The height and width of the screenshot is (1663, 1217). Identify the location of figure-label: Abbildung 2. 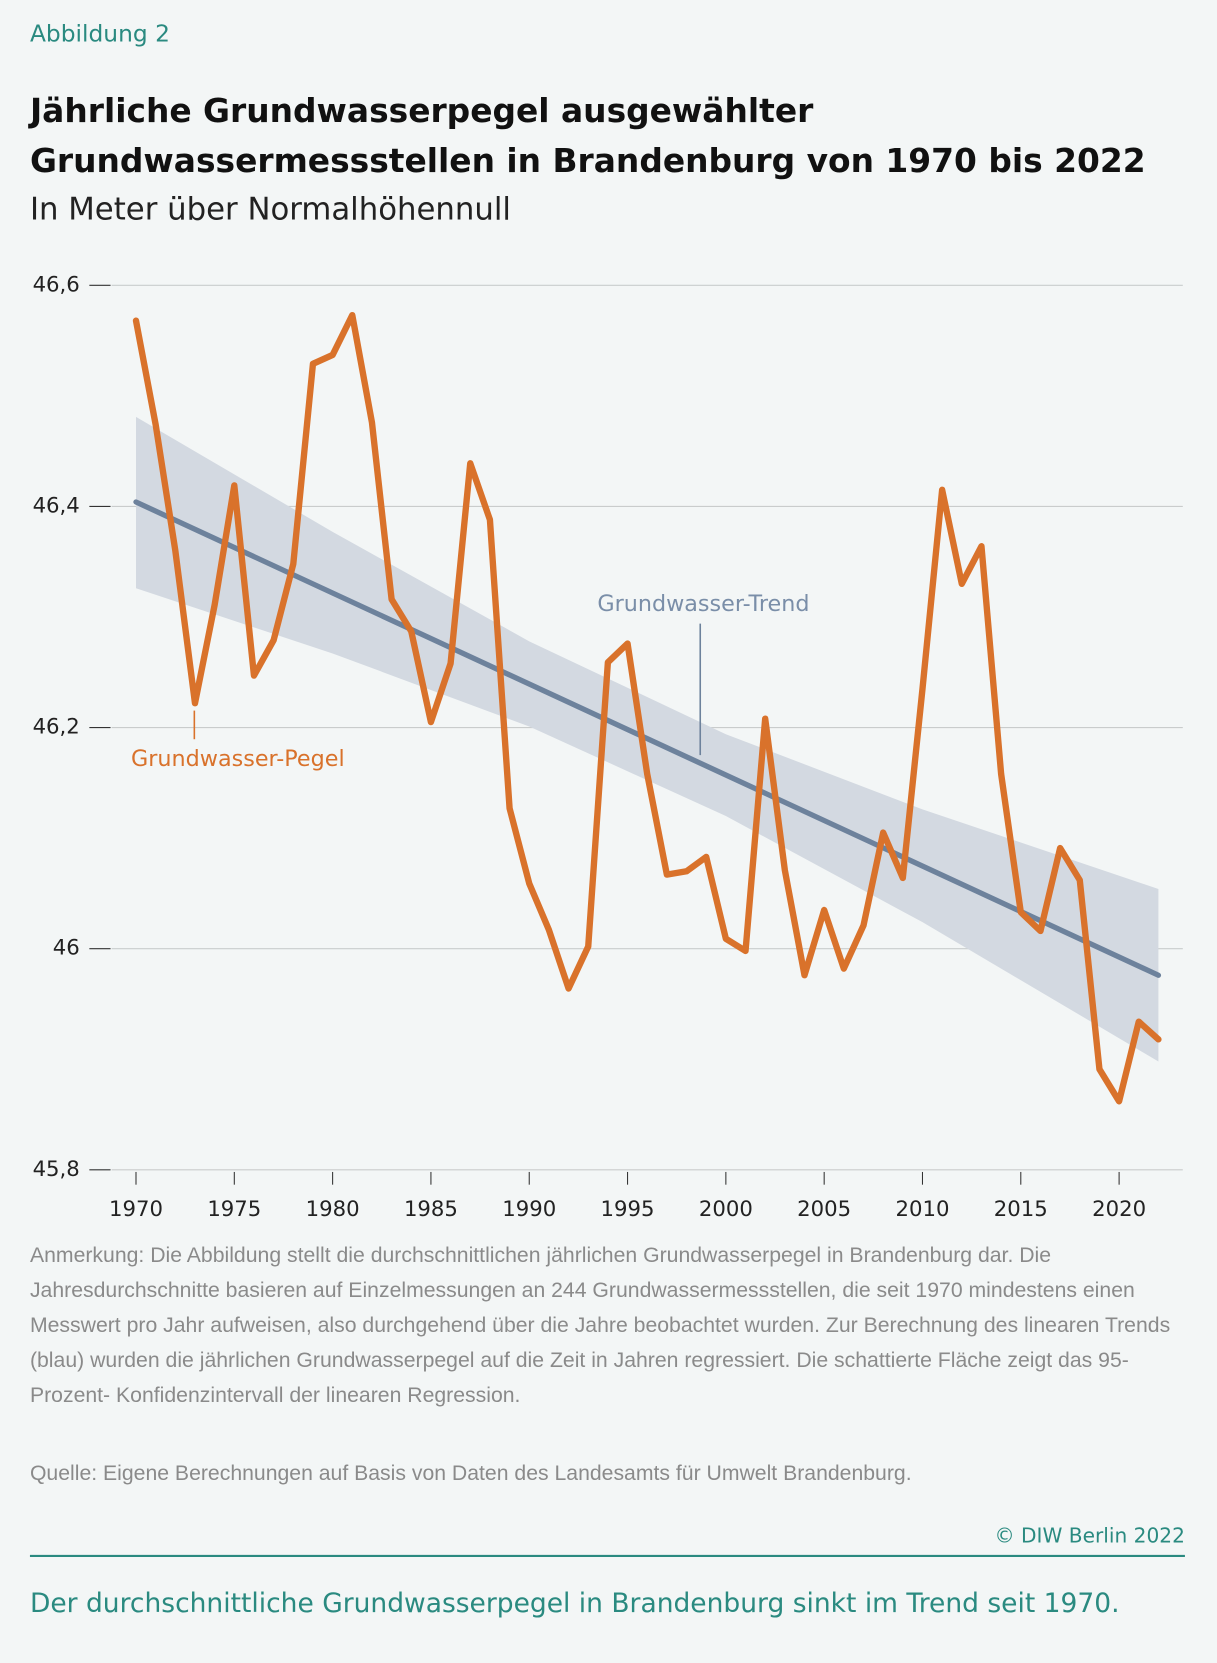
(100, 33).